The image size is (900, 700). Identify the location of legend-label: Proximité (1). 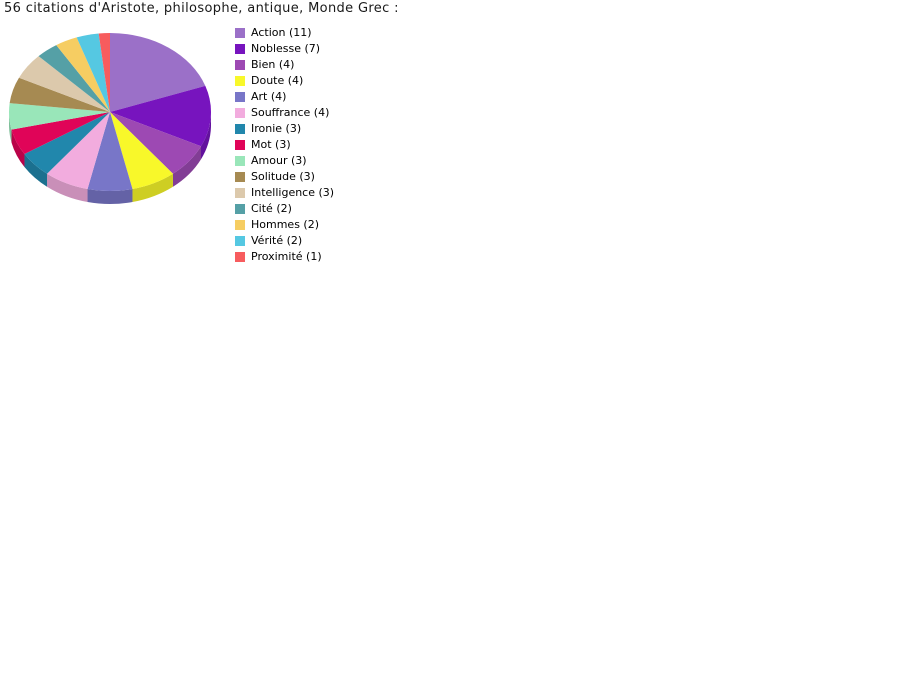
(286, 256).